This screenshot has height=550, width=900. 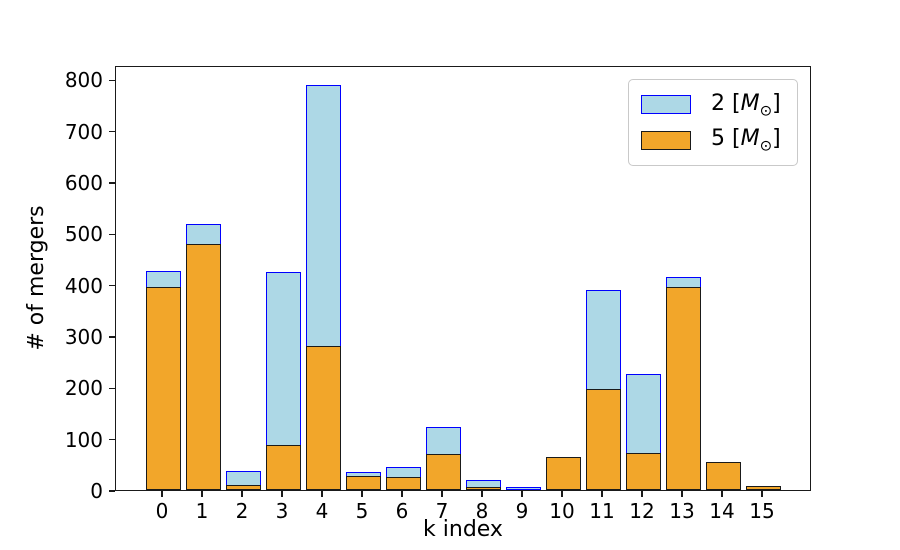 What do you see at coordinates (83, 388) in the screenshot?
I see `y-tick-label: 200` at bounding box center [83, 388].